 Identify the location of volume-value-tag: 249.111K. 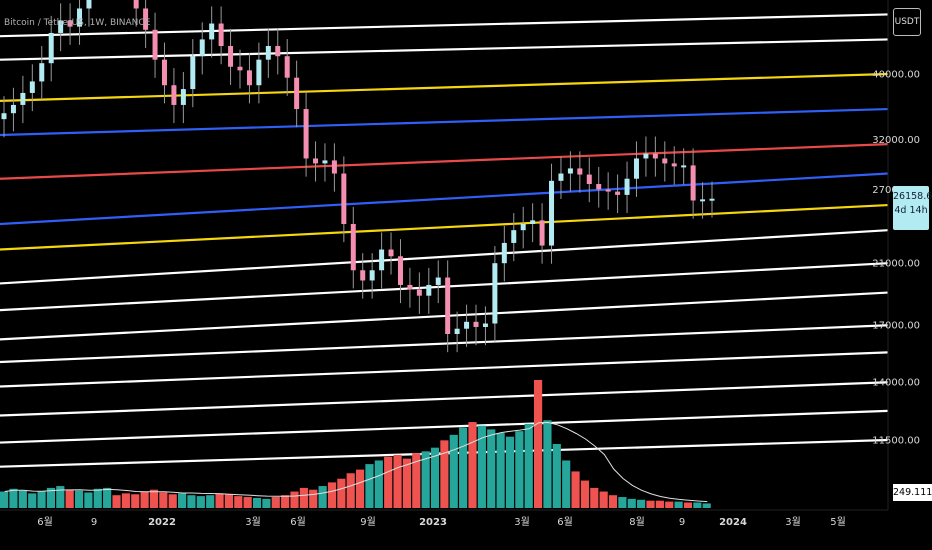
(912, 492).